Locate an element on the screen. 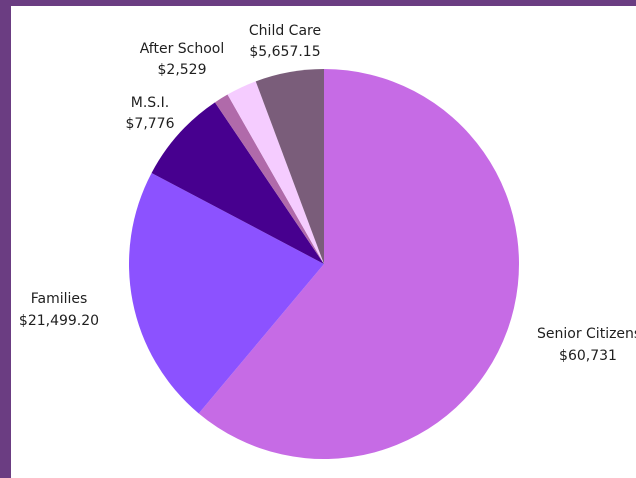  label-msi-name: M.S.I. is located at coordinates (150, 103).